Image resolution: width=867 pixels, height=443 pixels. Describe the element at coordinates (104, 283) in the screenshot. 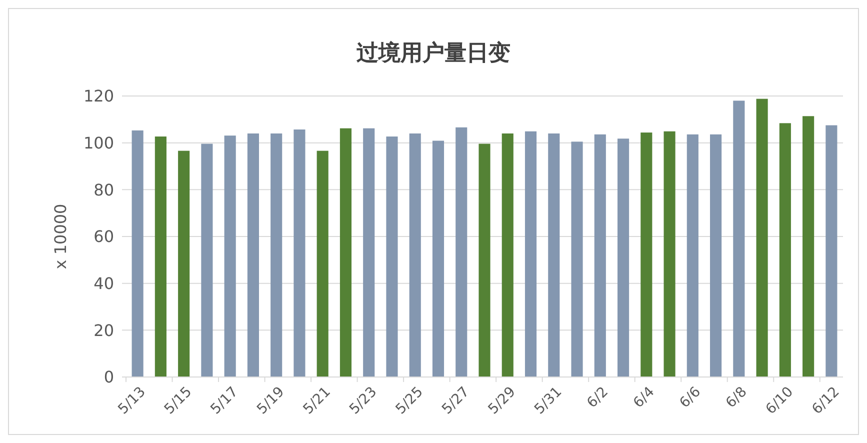

I see `y-tick-label: 40` at that location.